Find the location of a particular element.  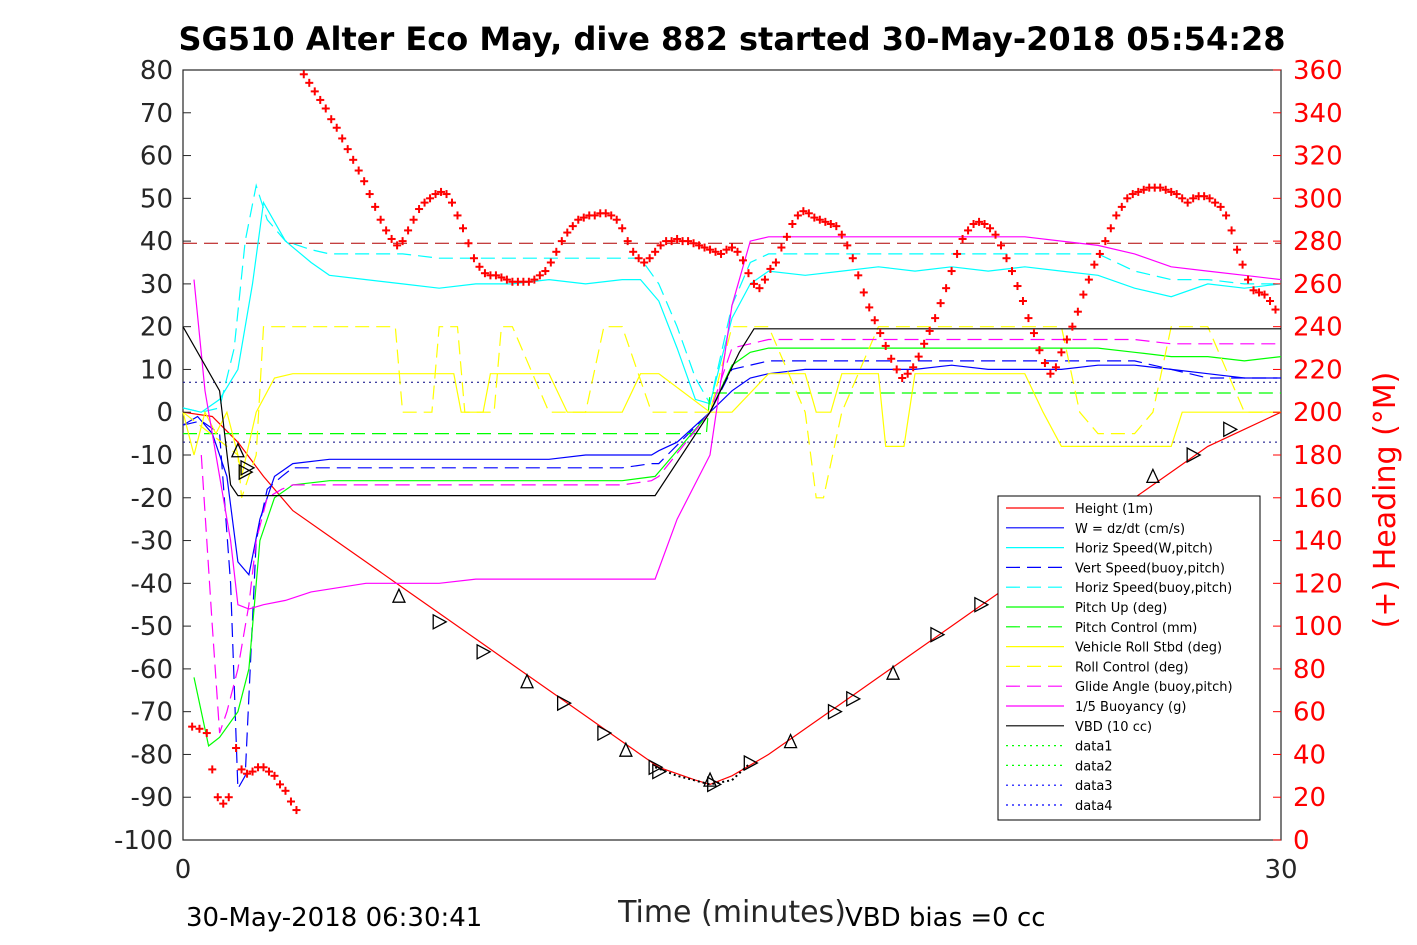

legend-label: data3 is located at coordinates (1094, 786).